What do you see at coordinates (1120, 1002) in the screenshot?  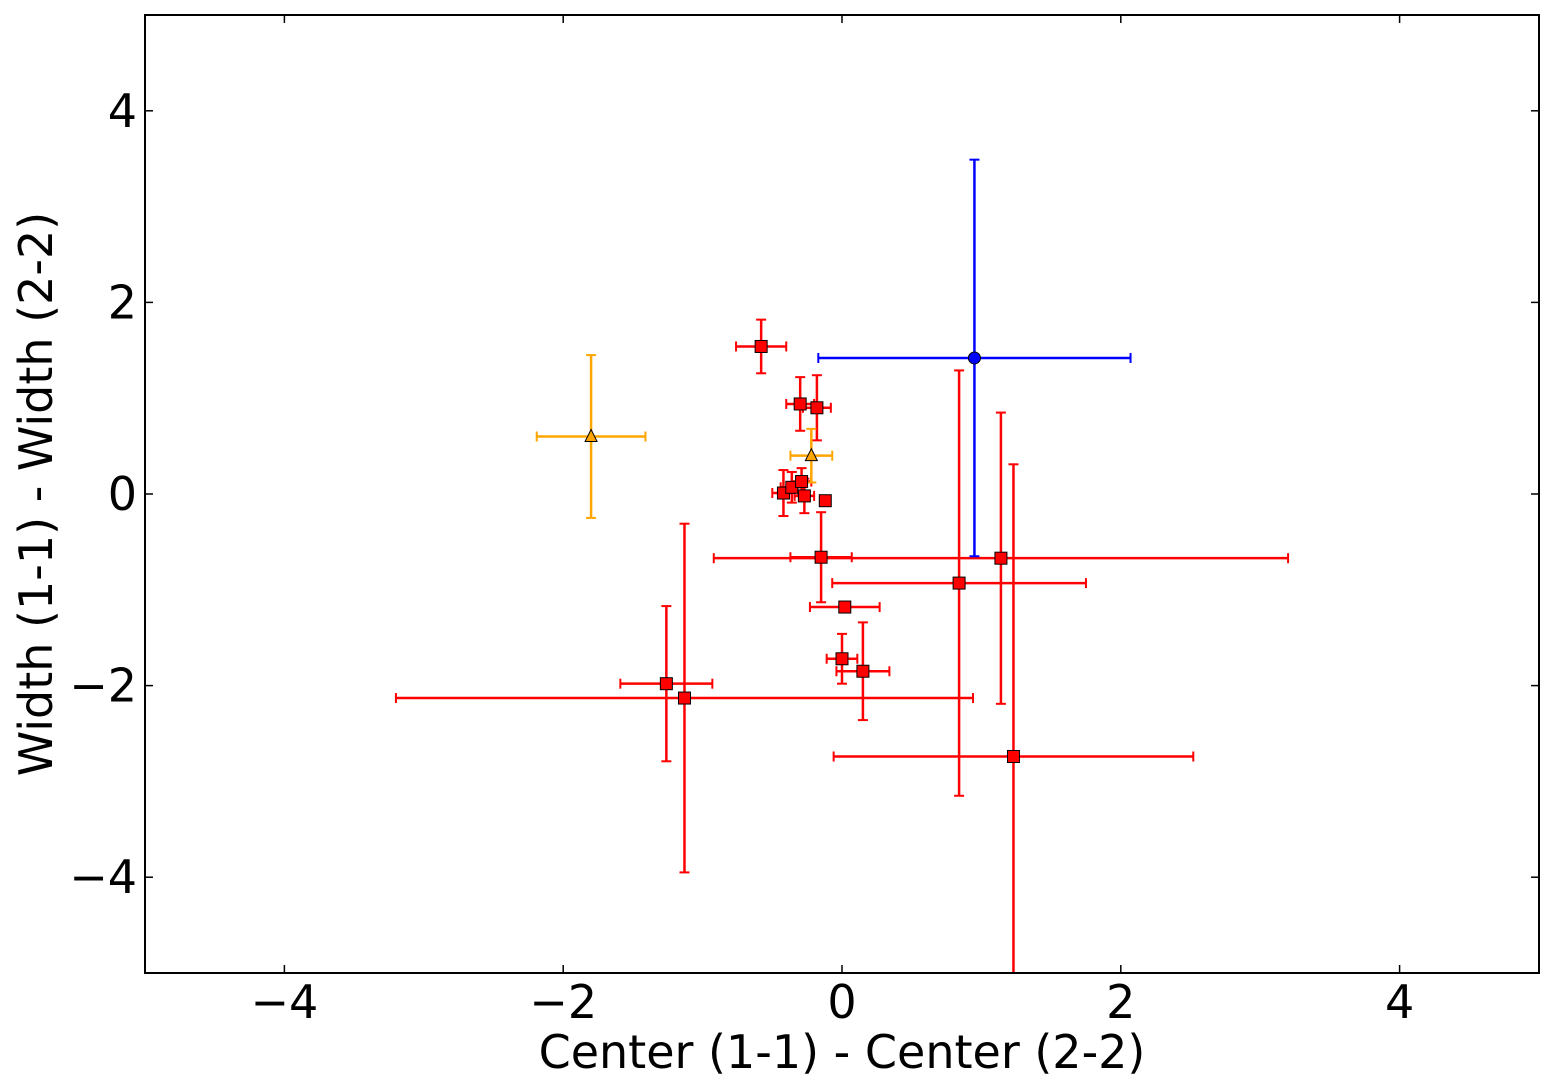 I see `x-tick-label: 2` at bounding box center [1120, 1002].